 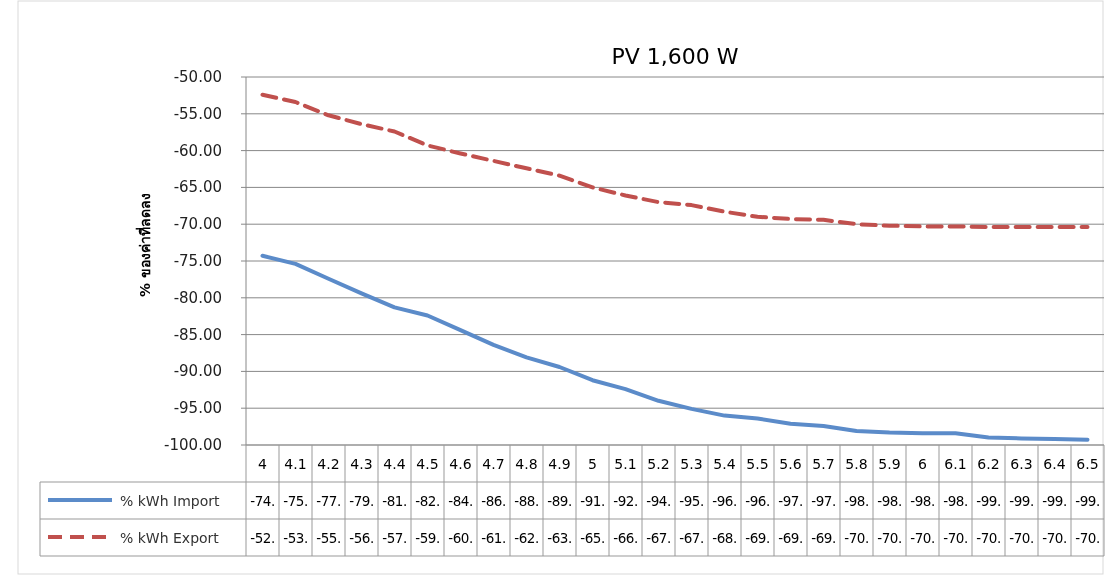 I want to click on y-tick-label: -85.00, so click(x=197, y=334).